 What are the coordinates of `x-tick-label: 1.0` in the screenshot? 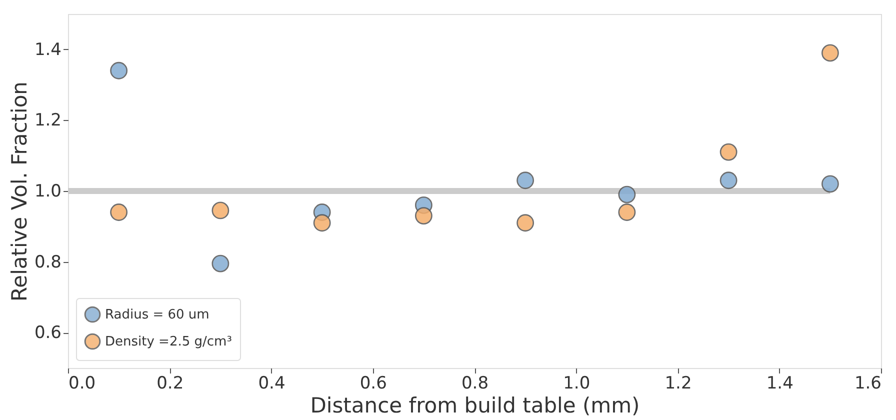 It's located at (576, 384).